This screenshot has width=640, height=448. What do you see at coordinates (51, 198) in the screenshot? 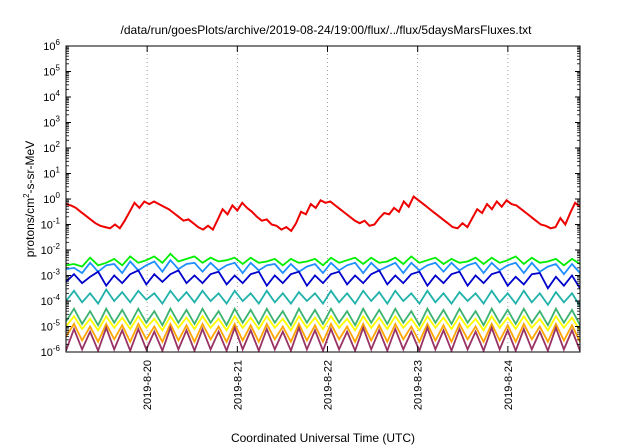
I see `y-tick-label: 10⁰` at bounding box center [51, 198].